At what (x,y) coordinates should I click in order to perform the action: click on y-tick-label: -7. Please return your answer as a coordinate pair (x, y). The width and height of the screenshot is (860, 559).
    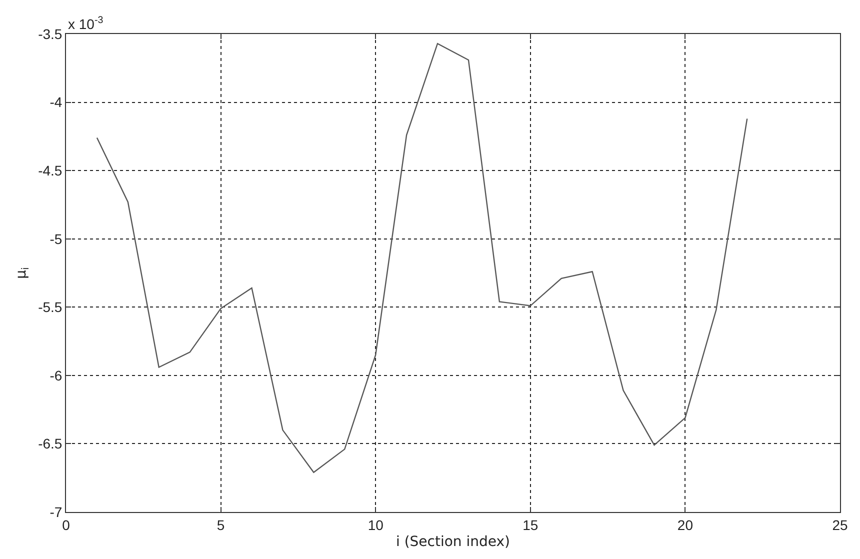
    Looking at the image, I should click on (56, 512).